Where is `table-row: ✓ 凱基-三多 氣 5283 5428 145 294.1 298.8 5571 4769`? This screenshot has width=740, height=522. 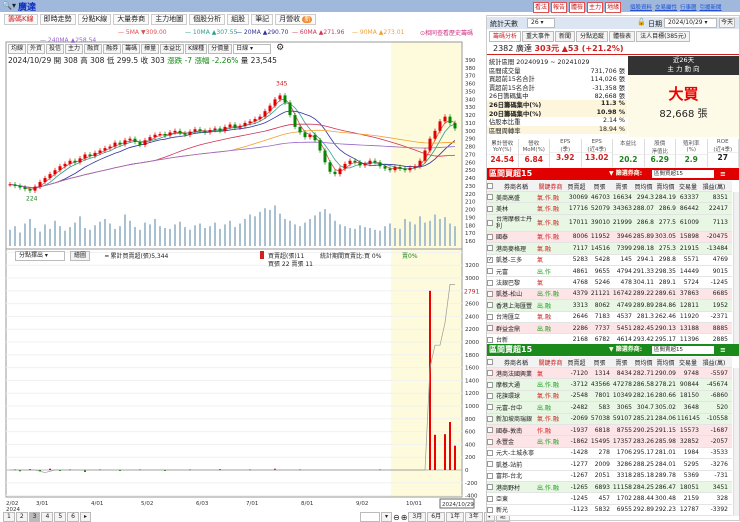 table-row: ✓ 凱基-三多 氣 5283 5428 145 294.1 298.8 5571 4769 is located at coordinates (609, 260).